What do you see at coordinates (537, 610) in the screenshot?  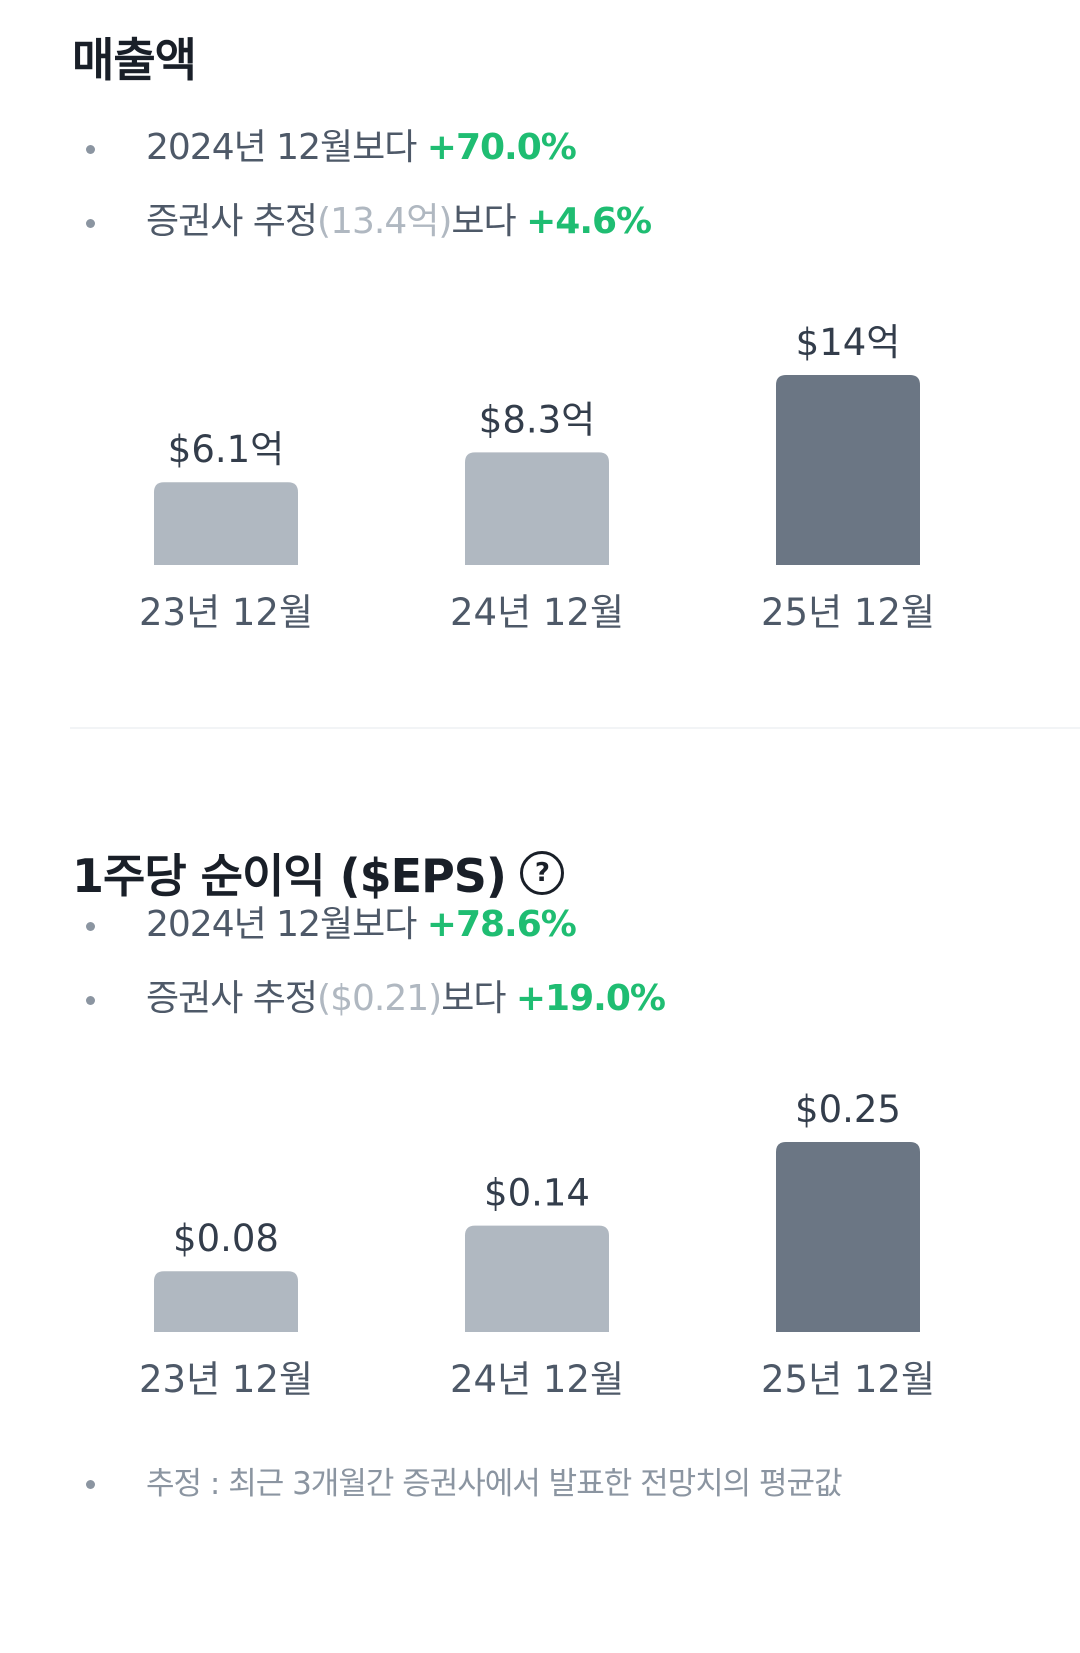 I see `revenue-category-label: 24년 12월` at bounding box center [537, 610].